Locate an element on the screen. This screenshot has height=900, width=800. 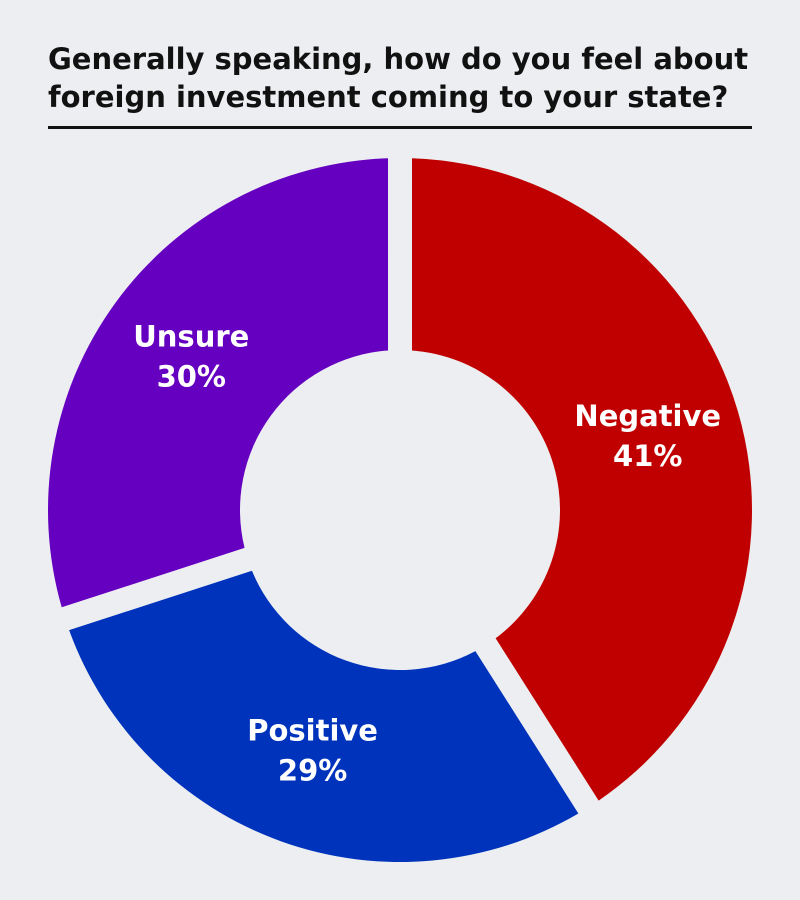
title-rule is located at coordinates (400, 127).